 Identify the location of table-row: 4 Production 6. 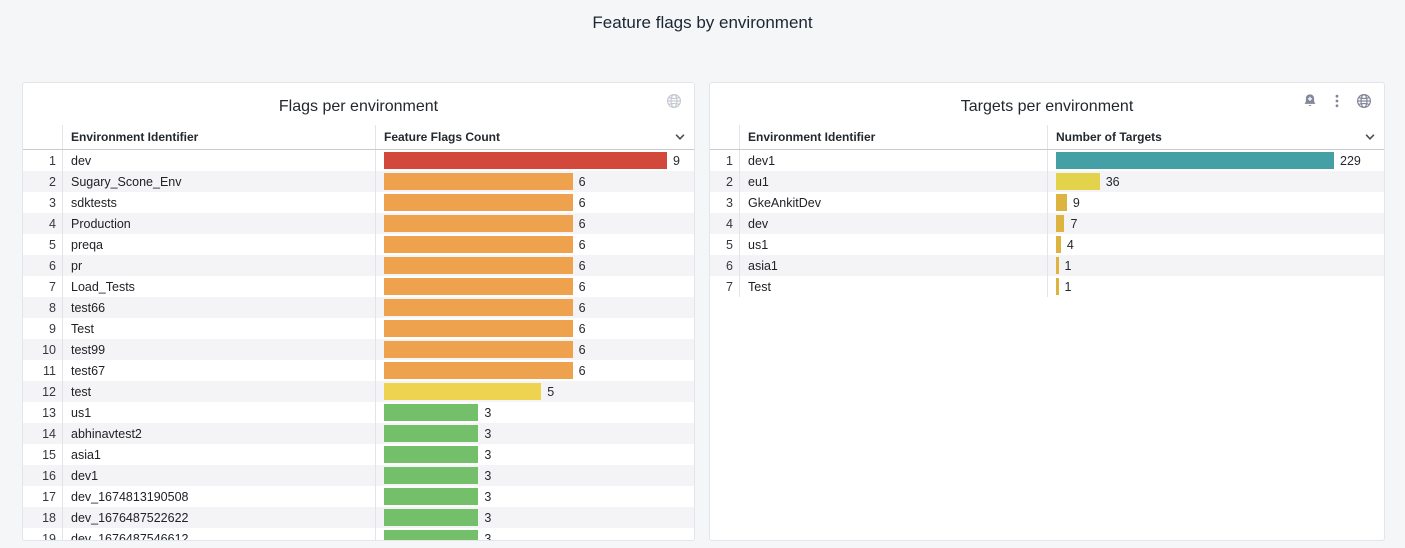
(358, 223).